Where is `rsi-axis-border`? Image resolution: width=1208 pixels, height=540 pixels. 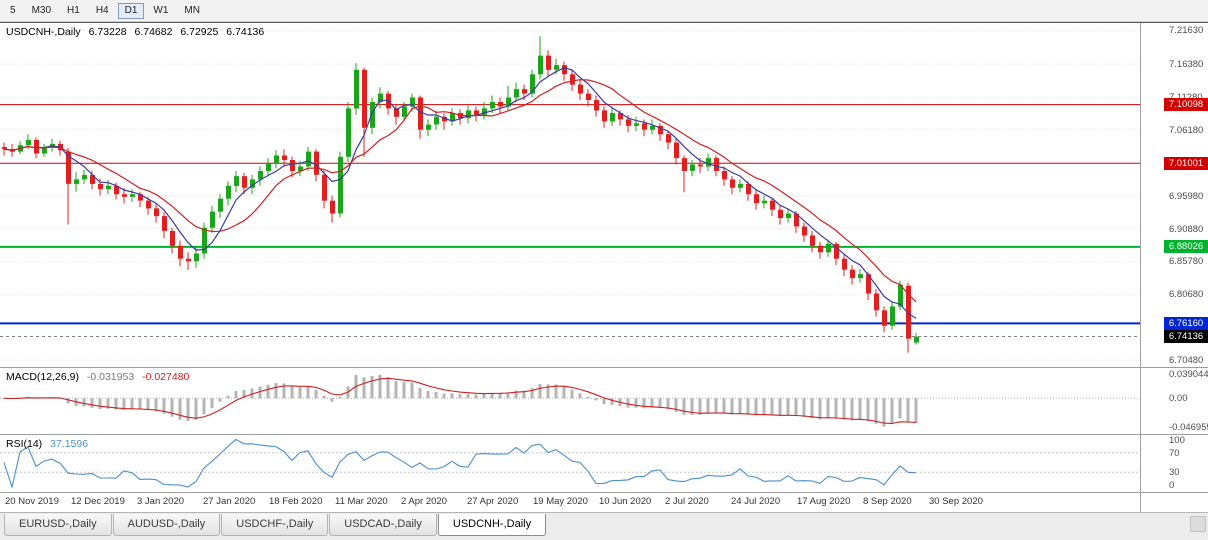 rsi-axis-border is located at coordinates (1140, 463).